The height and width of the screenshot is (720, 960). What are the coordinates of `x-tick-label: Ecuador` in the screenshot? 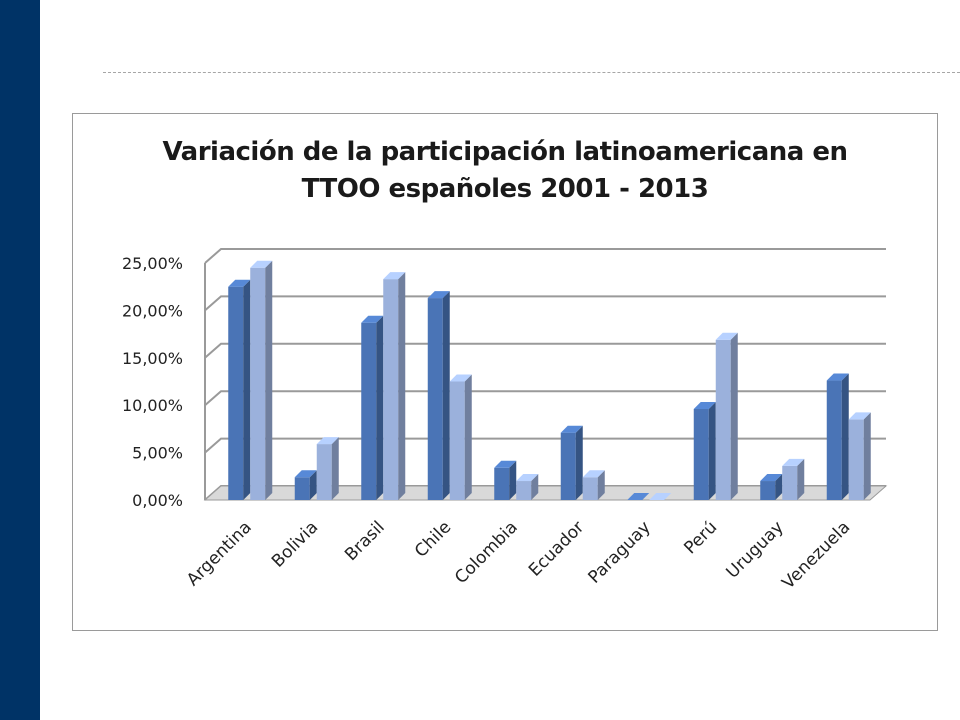 It's located at (556, 548).